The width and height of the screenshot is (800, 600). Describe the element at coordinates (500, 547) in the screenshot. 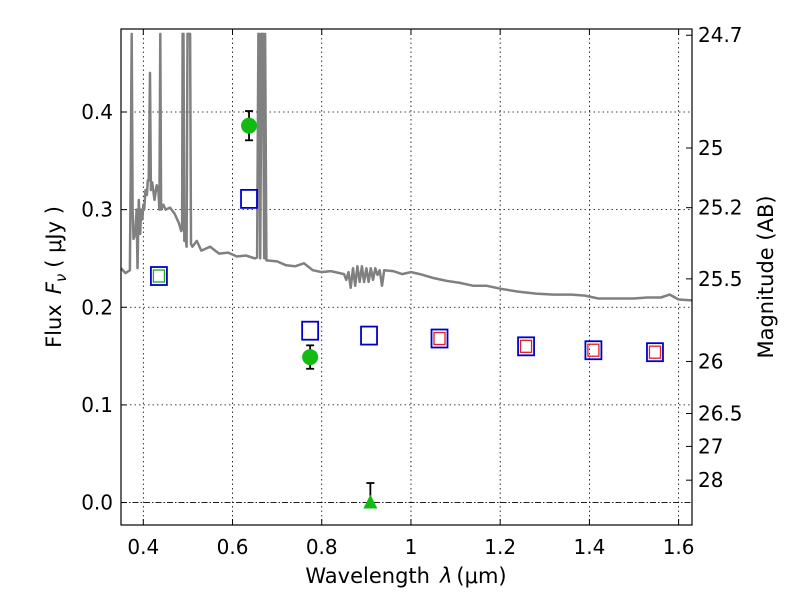

I see `x-tick-label: 1.2` at that location.